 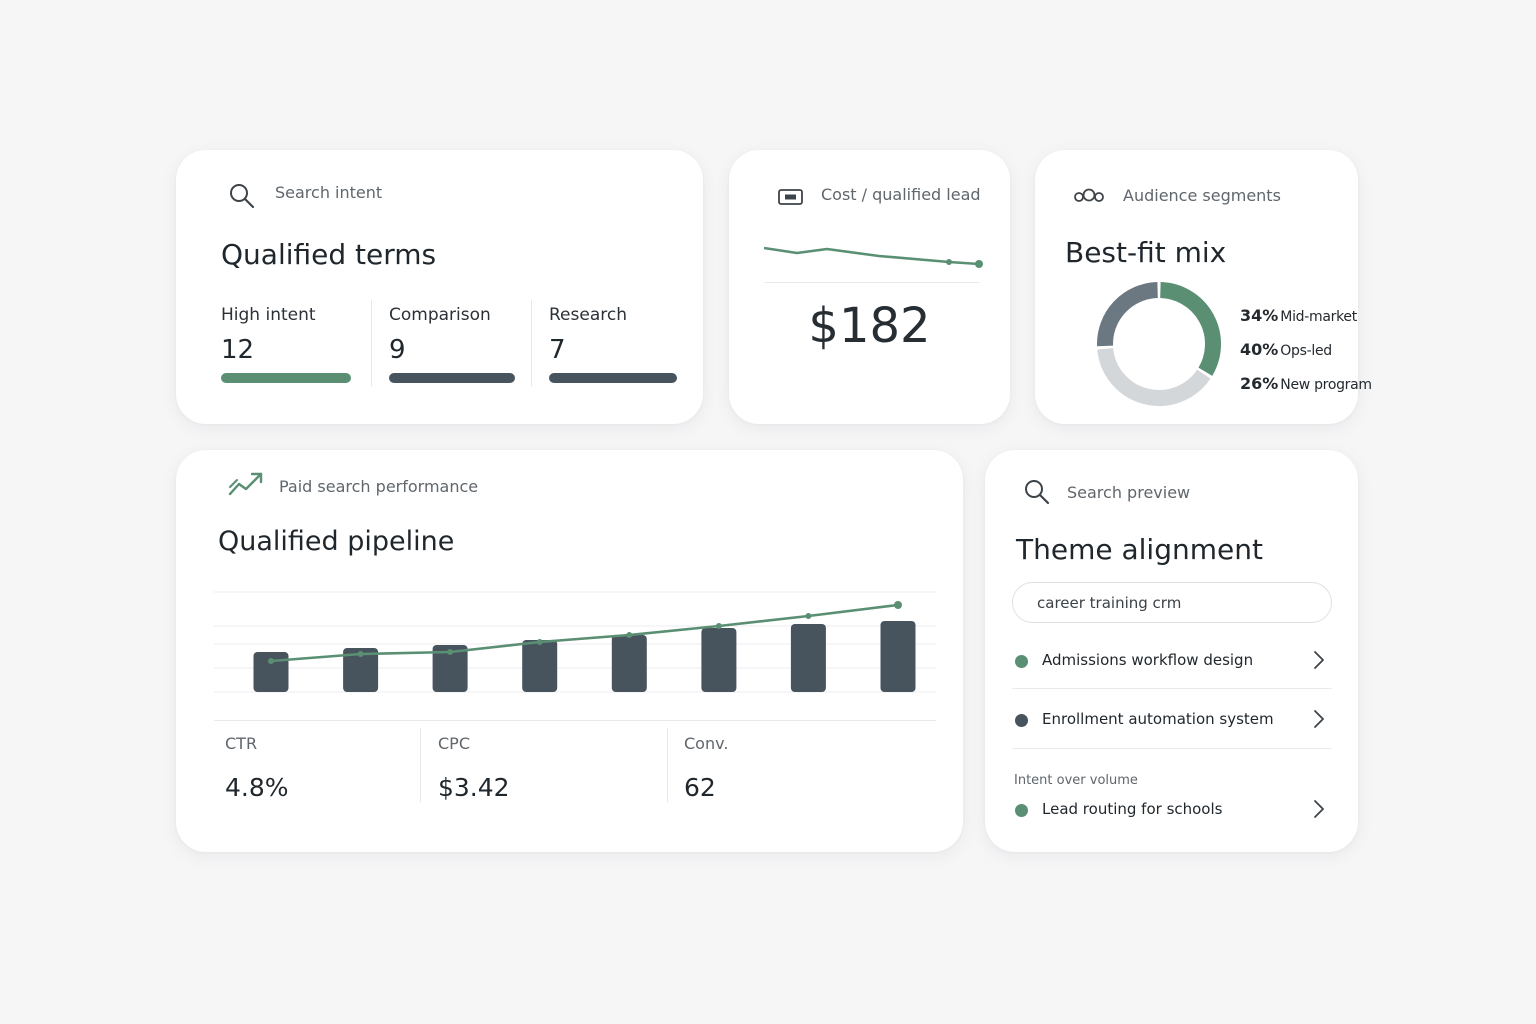 I want to click on sparkline-end-point, so click(x=979, y=264).